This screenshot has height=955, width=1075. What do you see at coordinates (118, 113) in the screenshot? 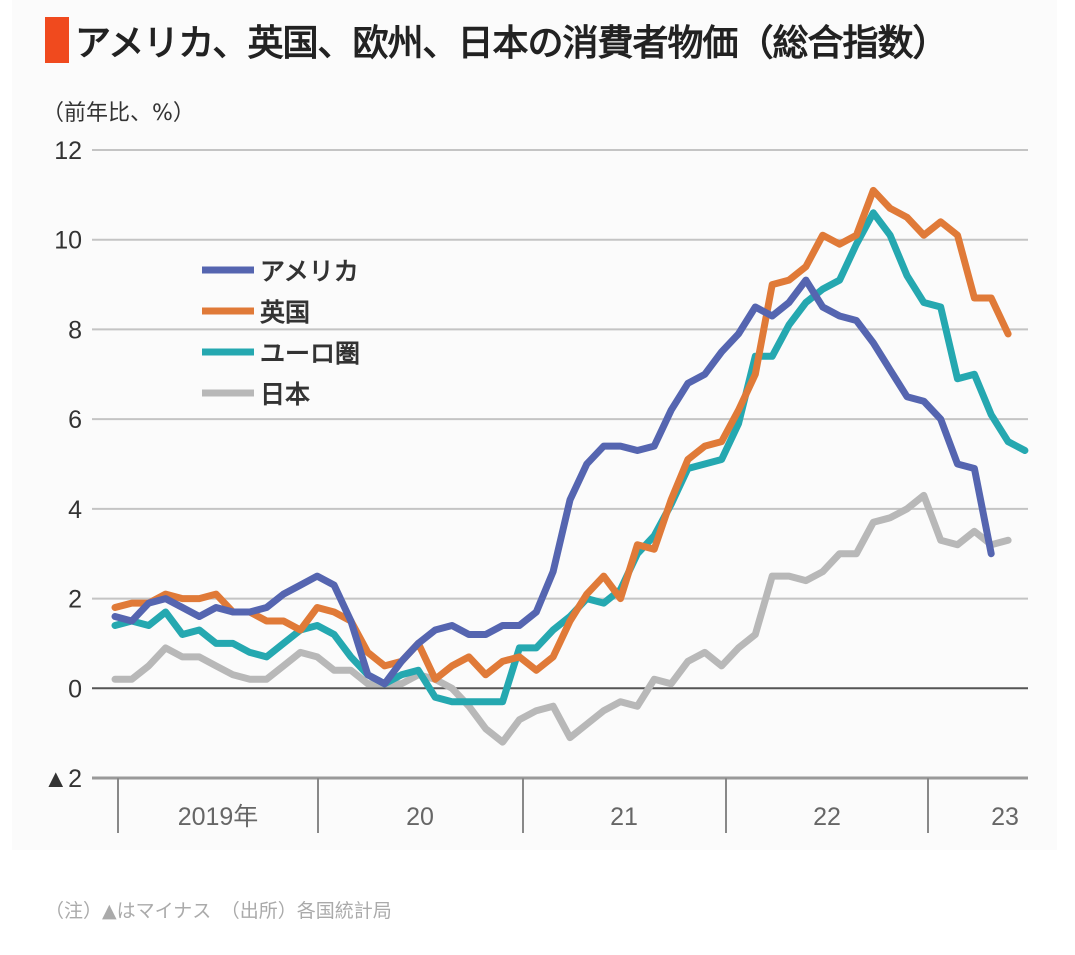
I see `y-axis-unit-label: （前年比、%）` at bounding box center [118, 113].